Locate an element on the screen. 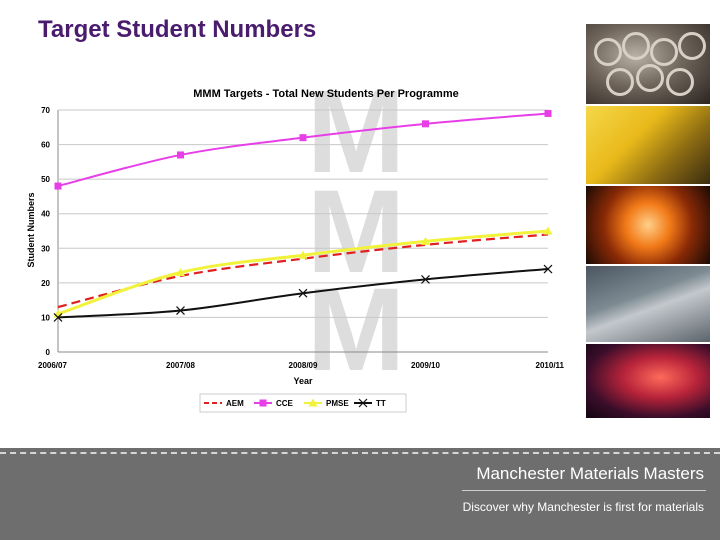 This screenshot has width=720, height=540. y-tick-label: 0 is located at coordinates (48, 352).